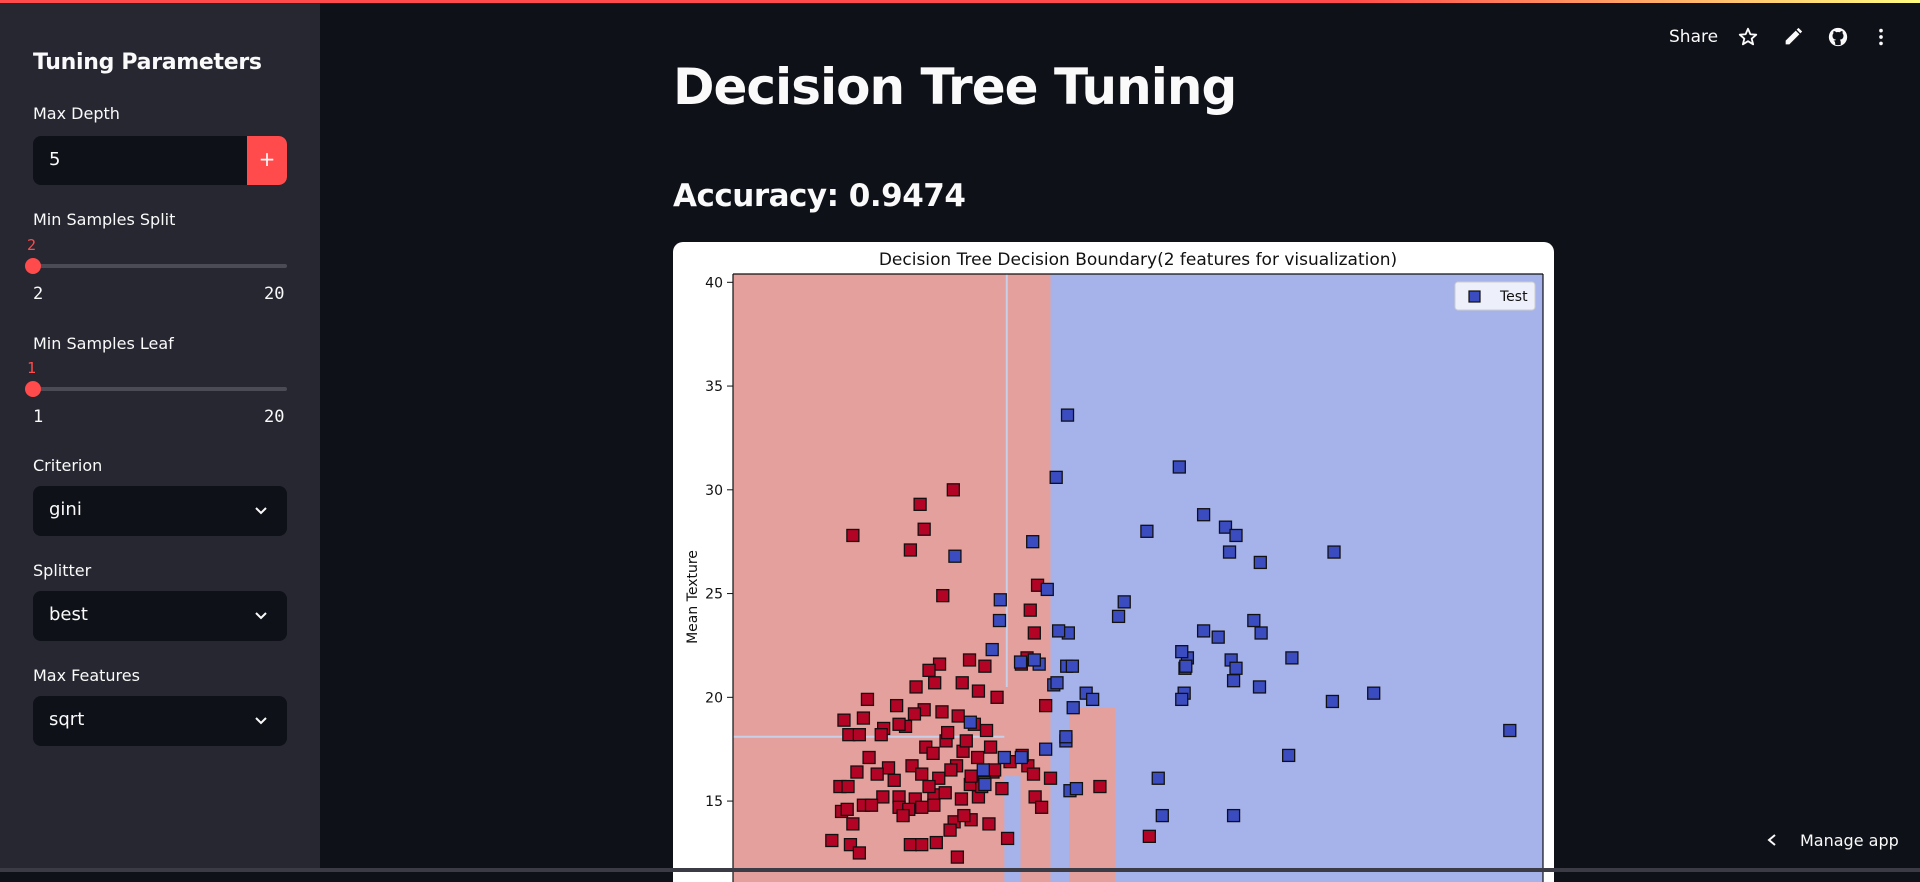 This screenshot has height=882, width=1920. I want to click on increment-button: +, so click(267, 160).